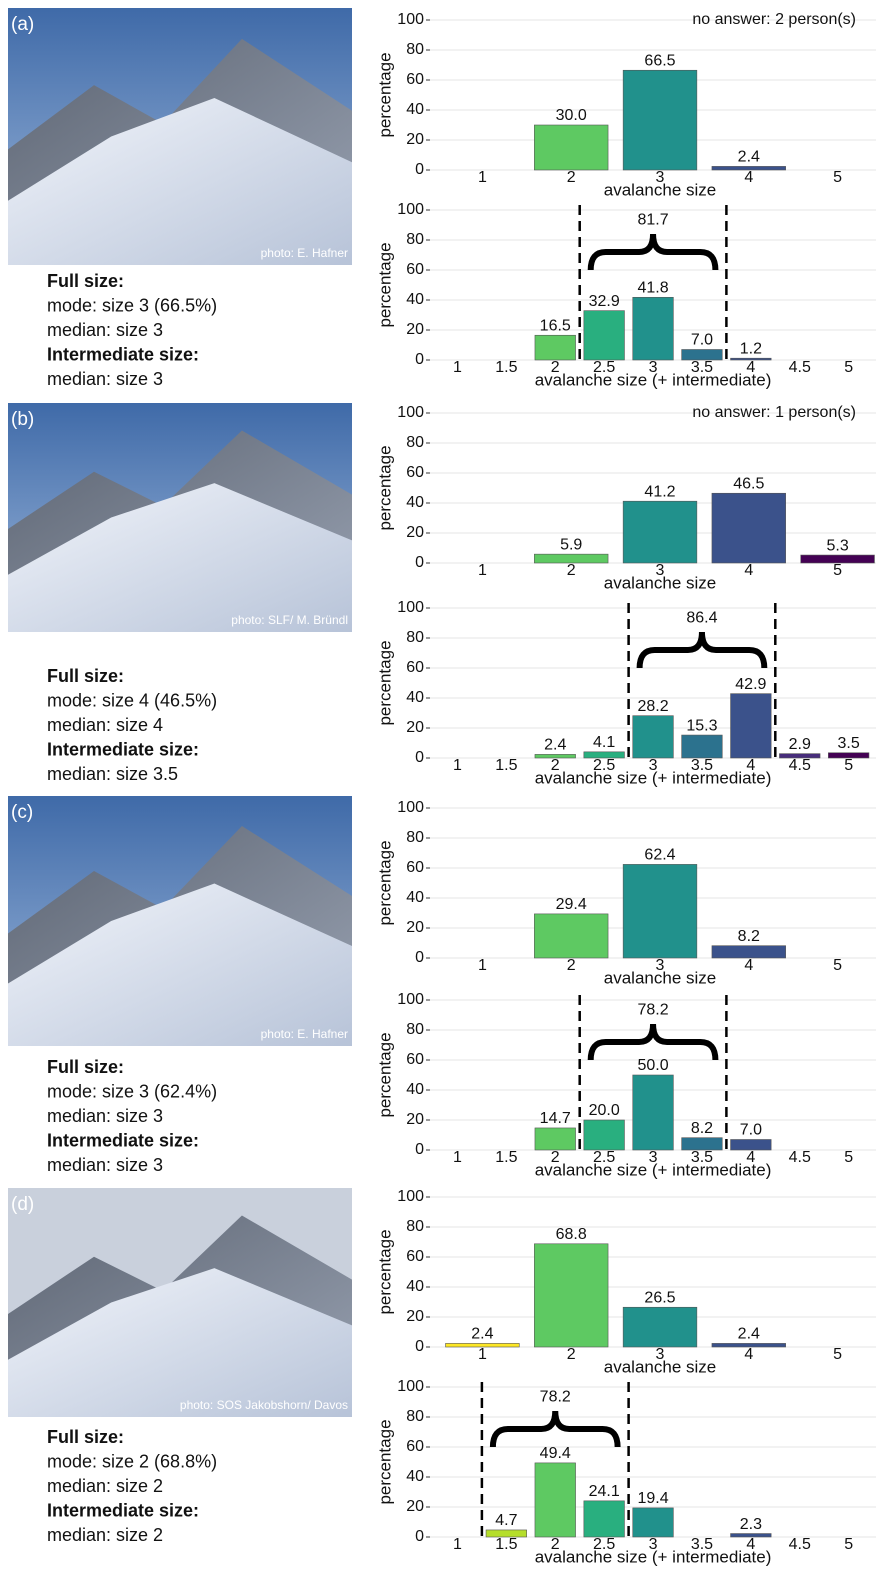  I want to click on value-label: 3.5, so click(849, 743).